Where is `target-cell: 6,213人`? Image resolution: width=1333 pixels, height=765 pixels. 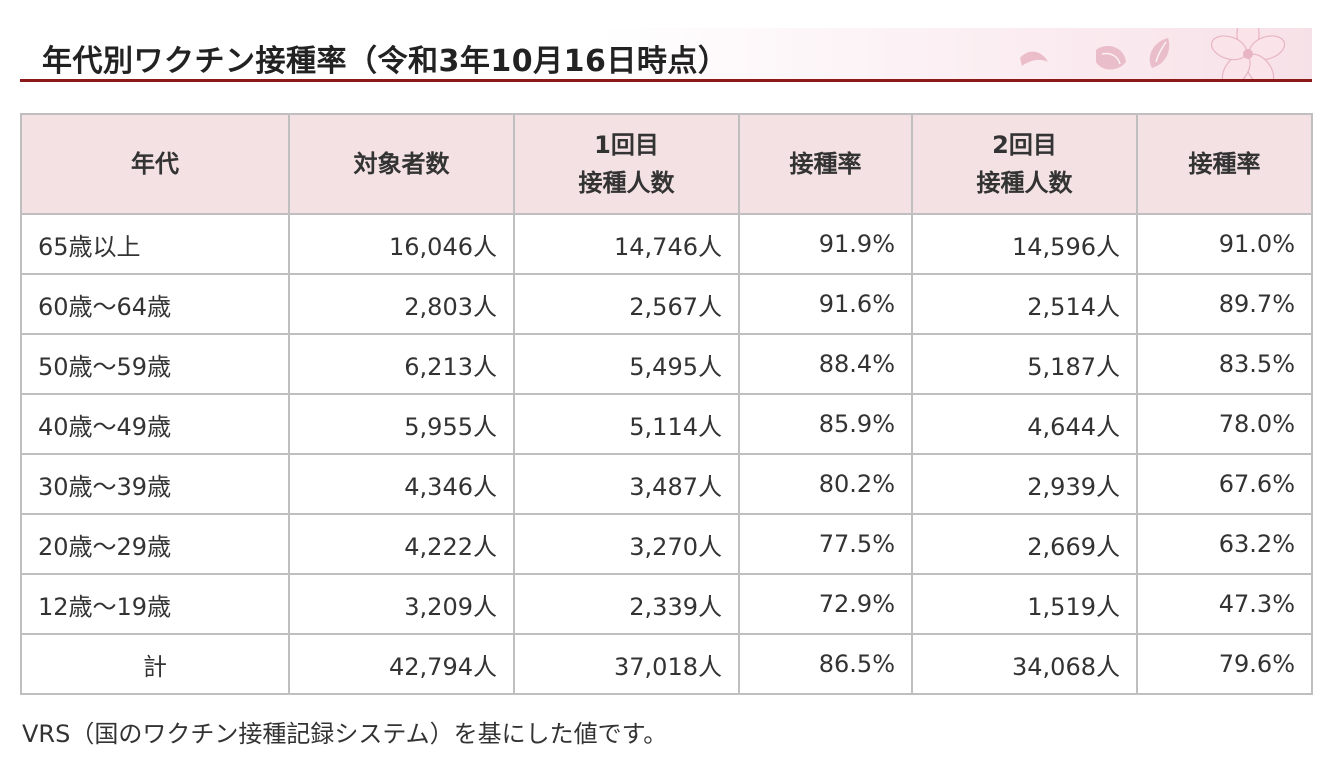 target-cell: 6,213人 is located at coordinates (401, 364).